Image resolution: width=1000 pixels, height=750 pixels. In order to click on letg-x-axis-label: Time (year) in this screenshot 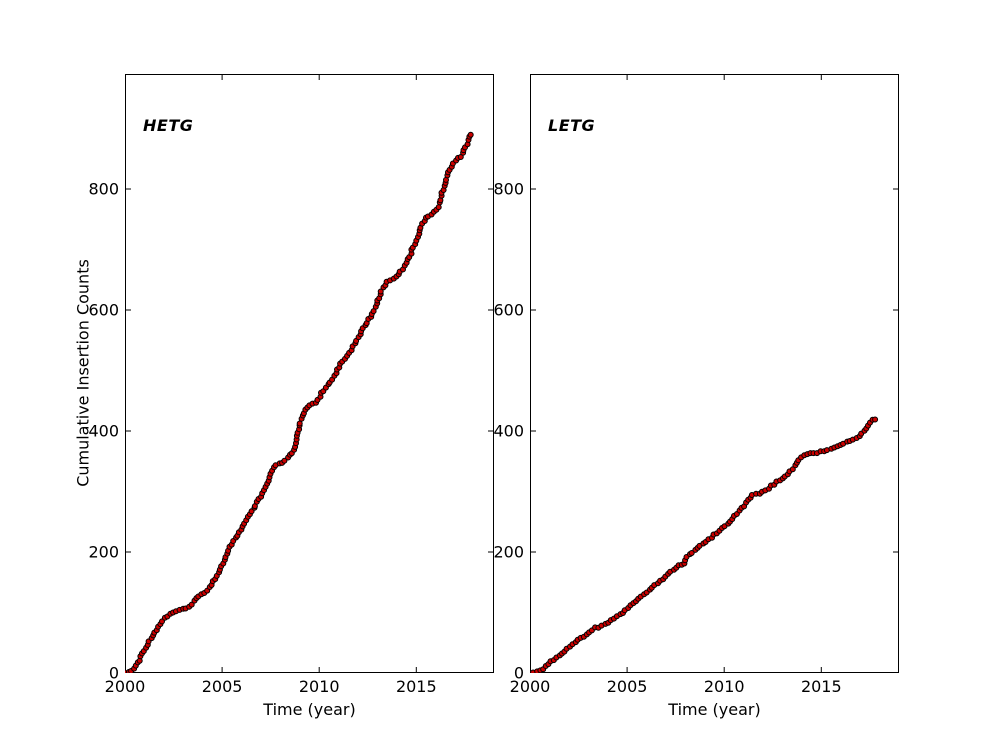, I will do `click(714, 709)`.